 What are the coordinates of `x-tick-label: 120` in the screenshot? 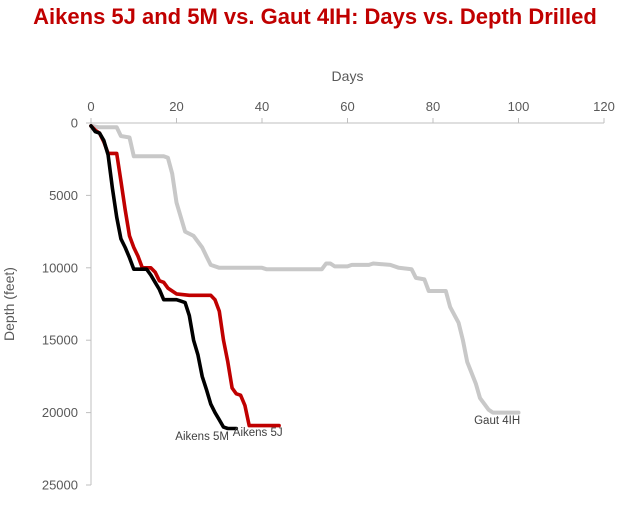 It's located at (604, 106).